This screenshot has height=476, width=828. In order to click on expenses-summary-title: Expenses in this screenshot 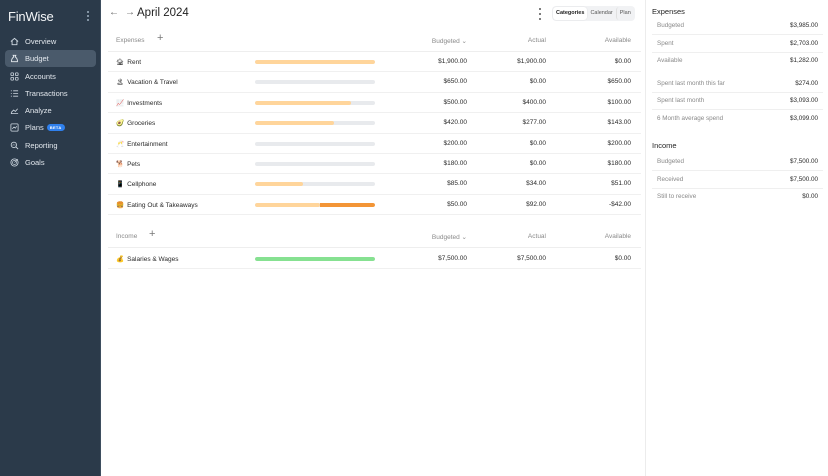, I will do `click(668, 11)`.